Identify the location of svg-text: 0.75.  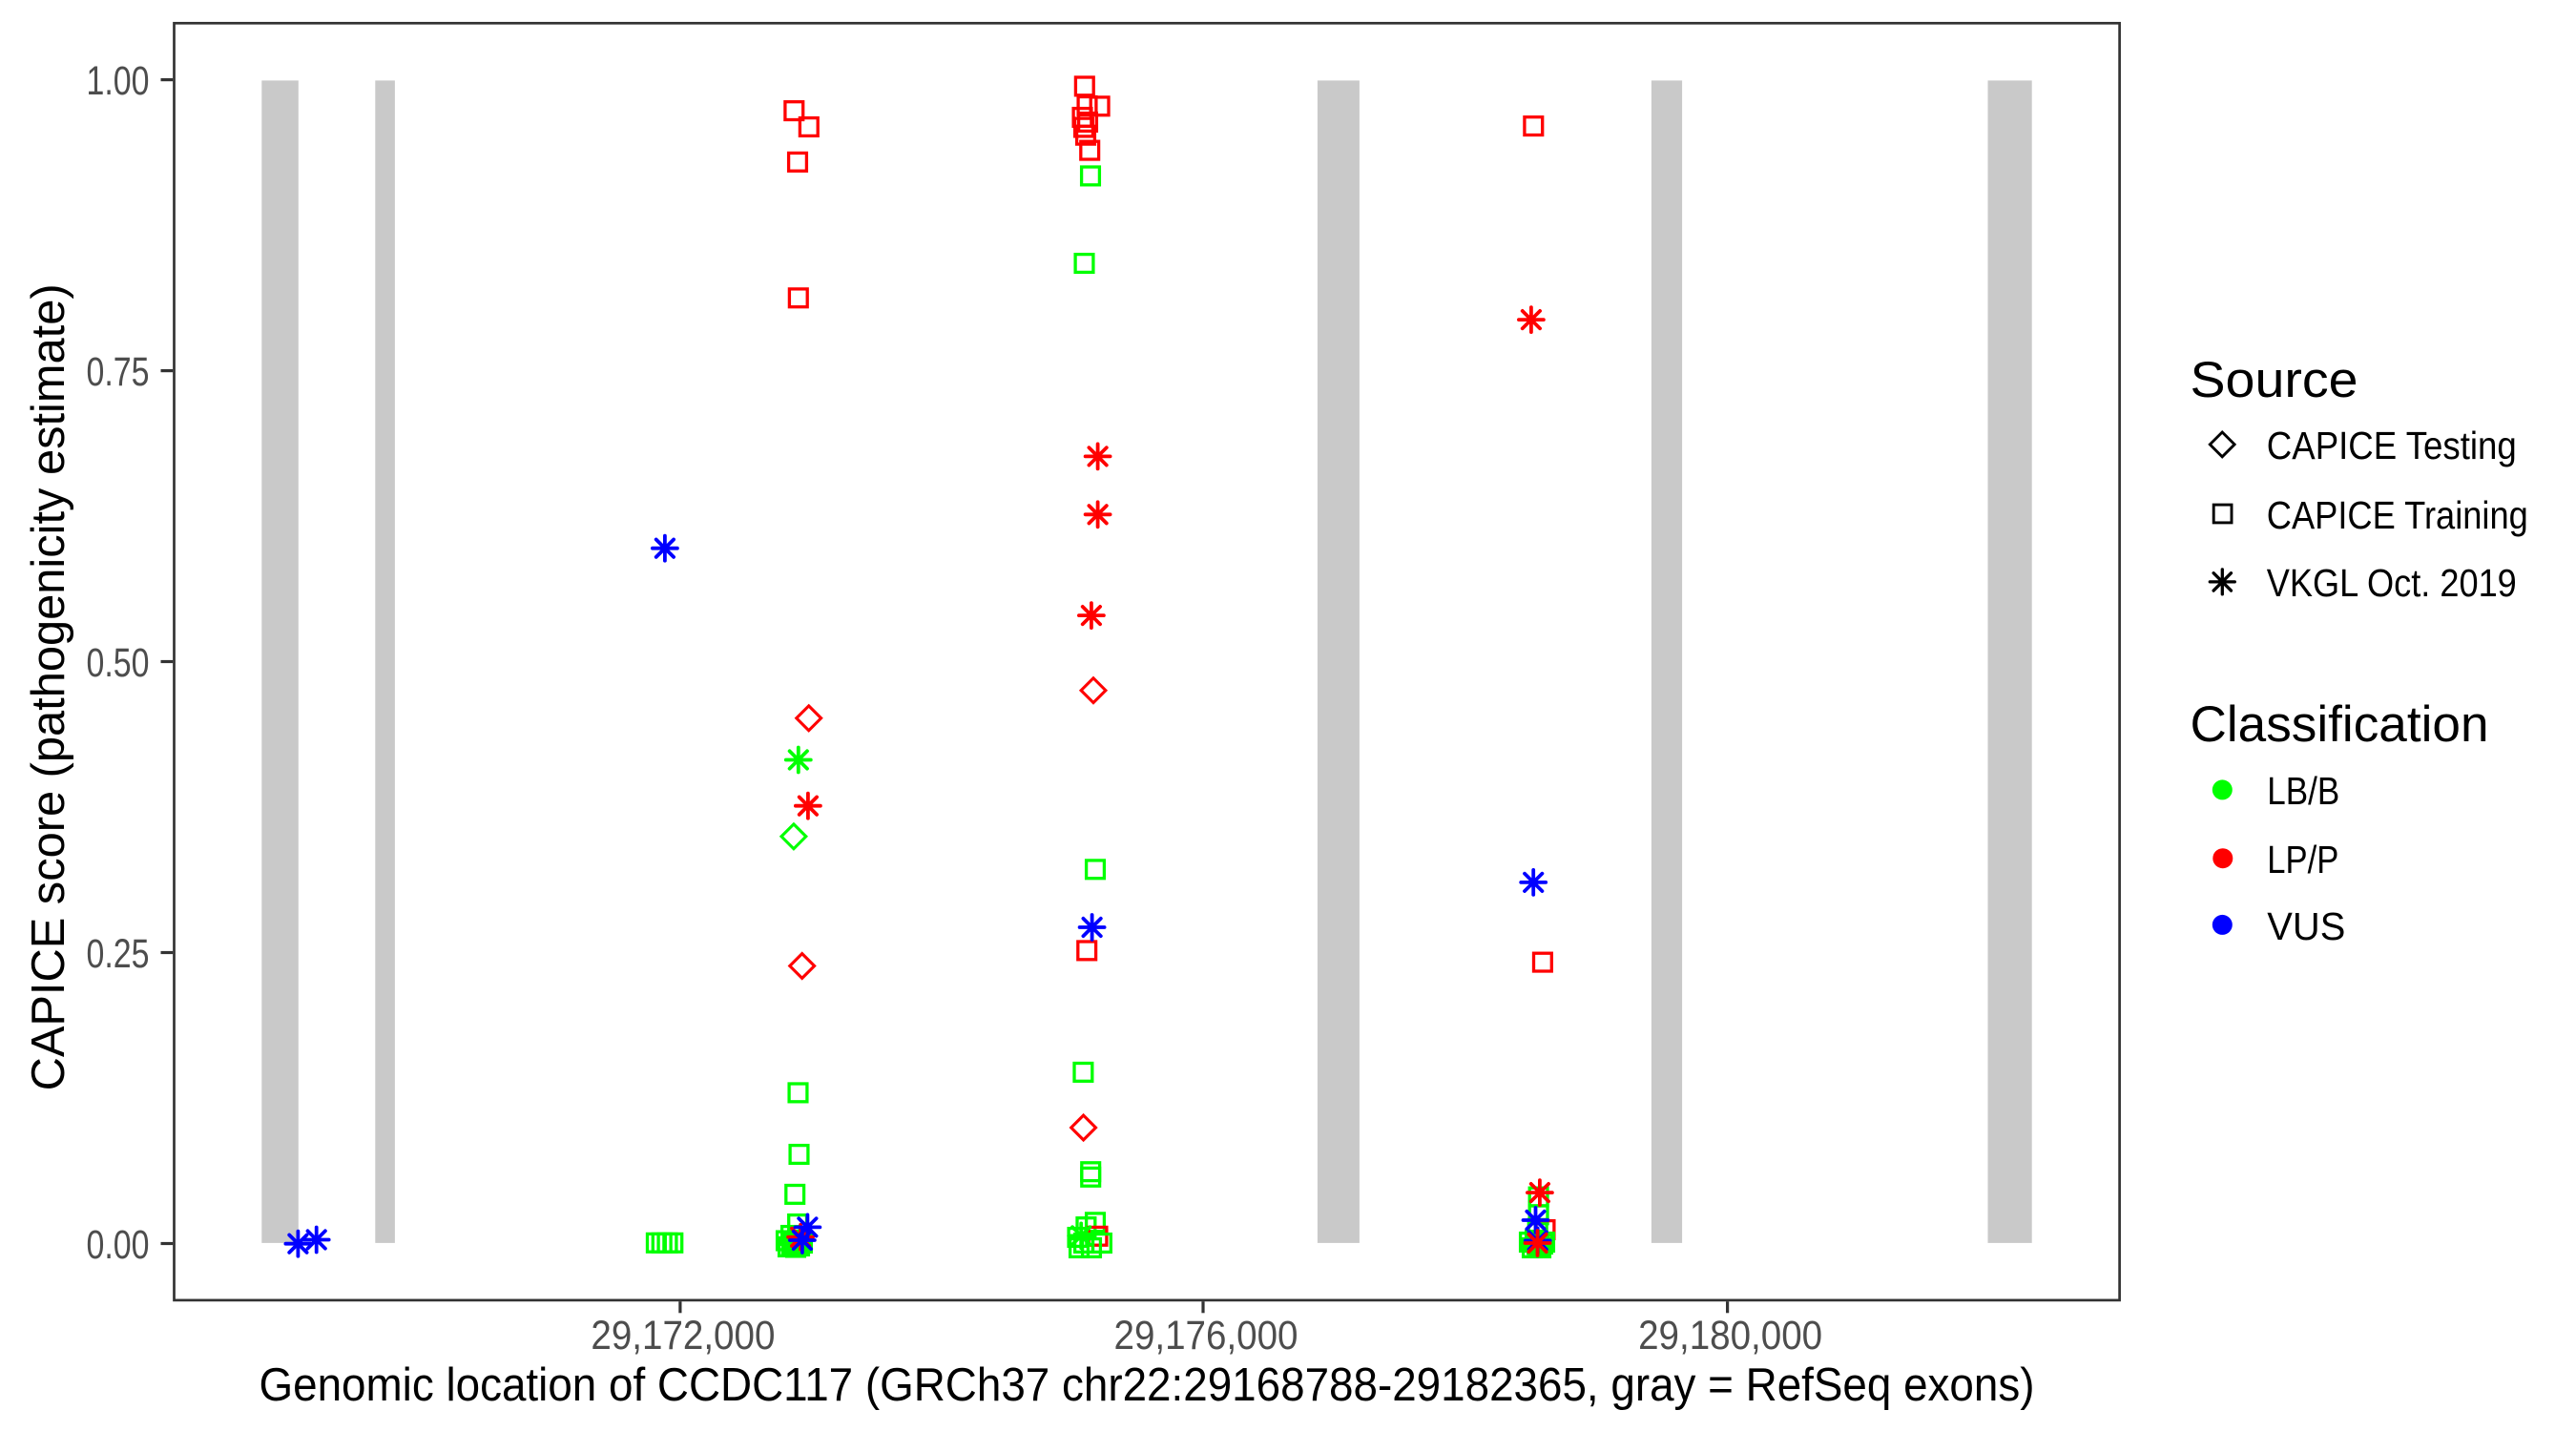
(118, 372).